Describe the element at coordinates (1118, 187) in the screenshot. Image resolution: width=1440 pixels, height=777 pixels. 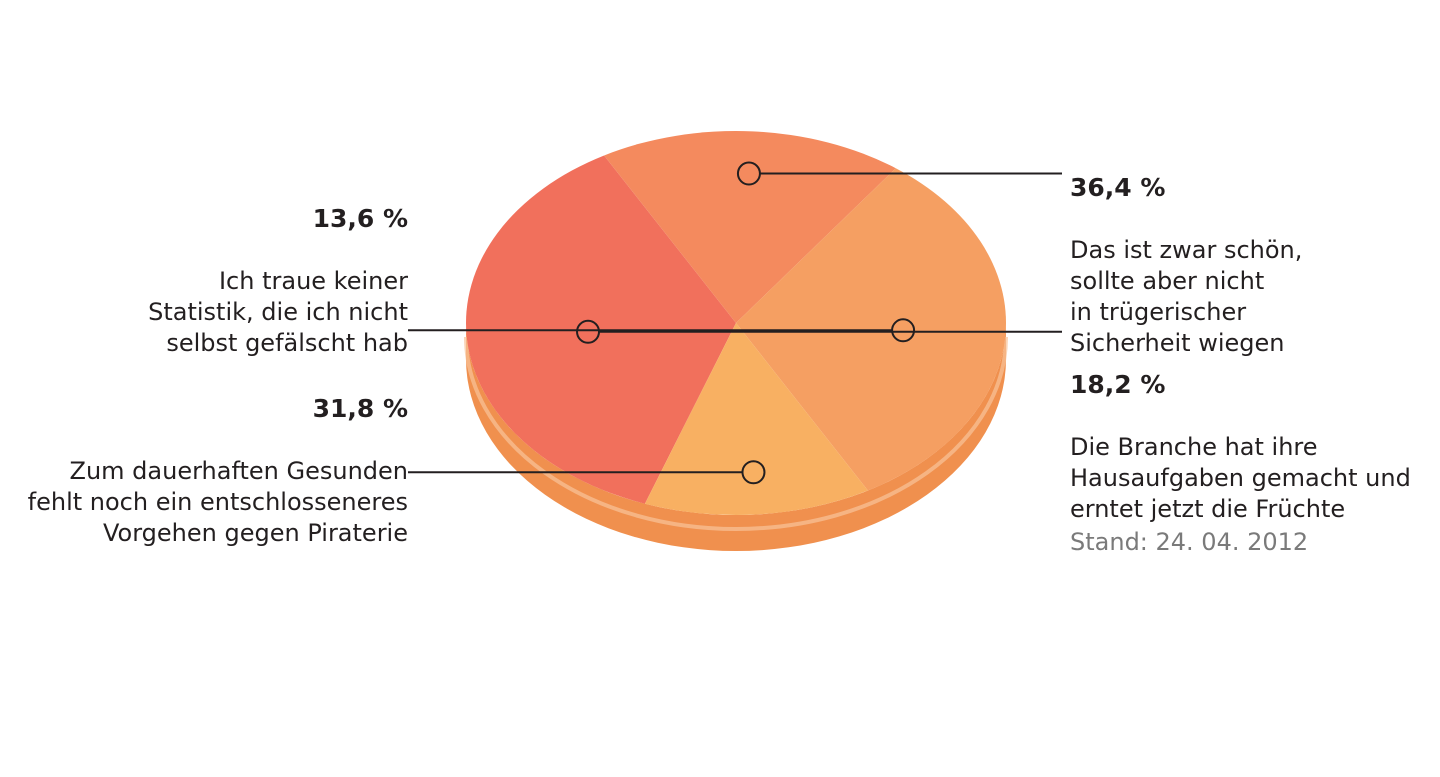
I see `slice-value-0: 36,4 %` at that location.